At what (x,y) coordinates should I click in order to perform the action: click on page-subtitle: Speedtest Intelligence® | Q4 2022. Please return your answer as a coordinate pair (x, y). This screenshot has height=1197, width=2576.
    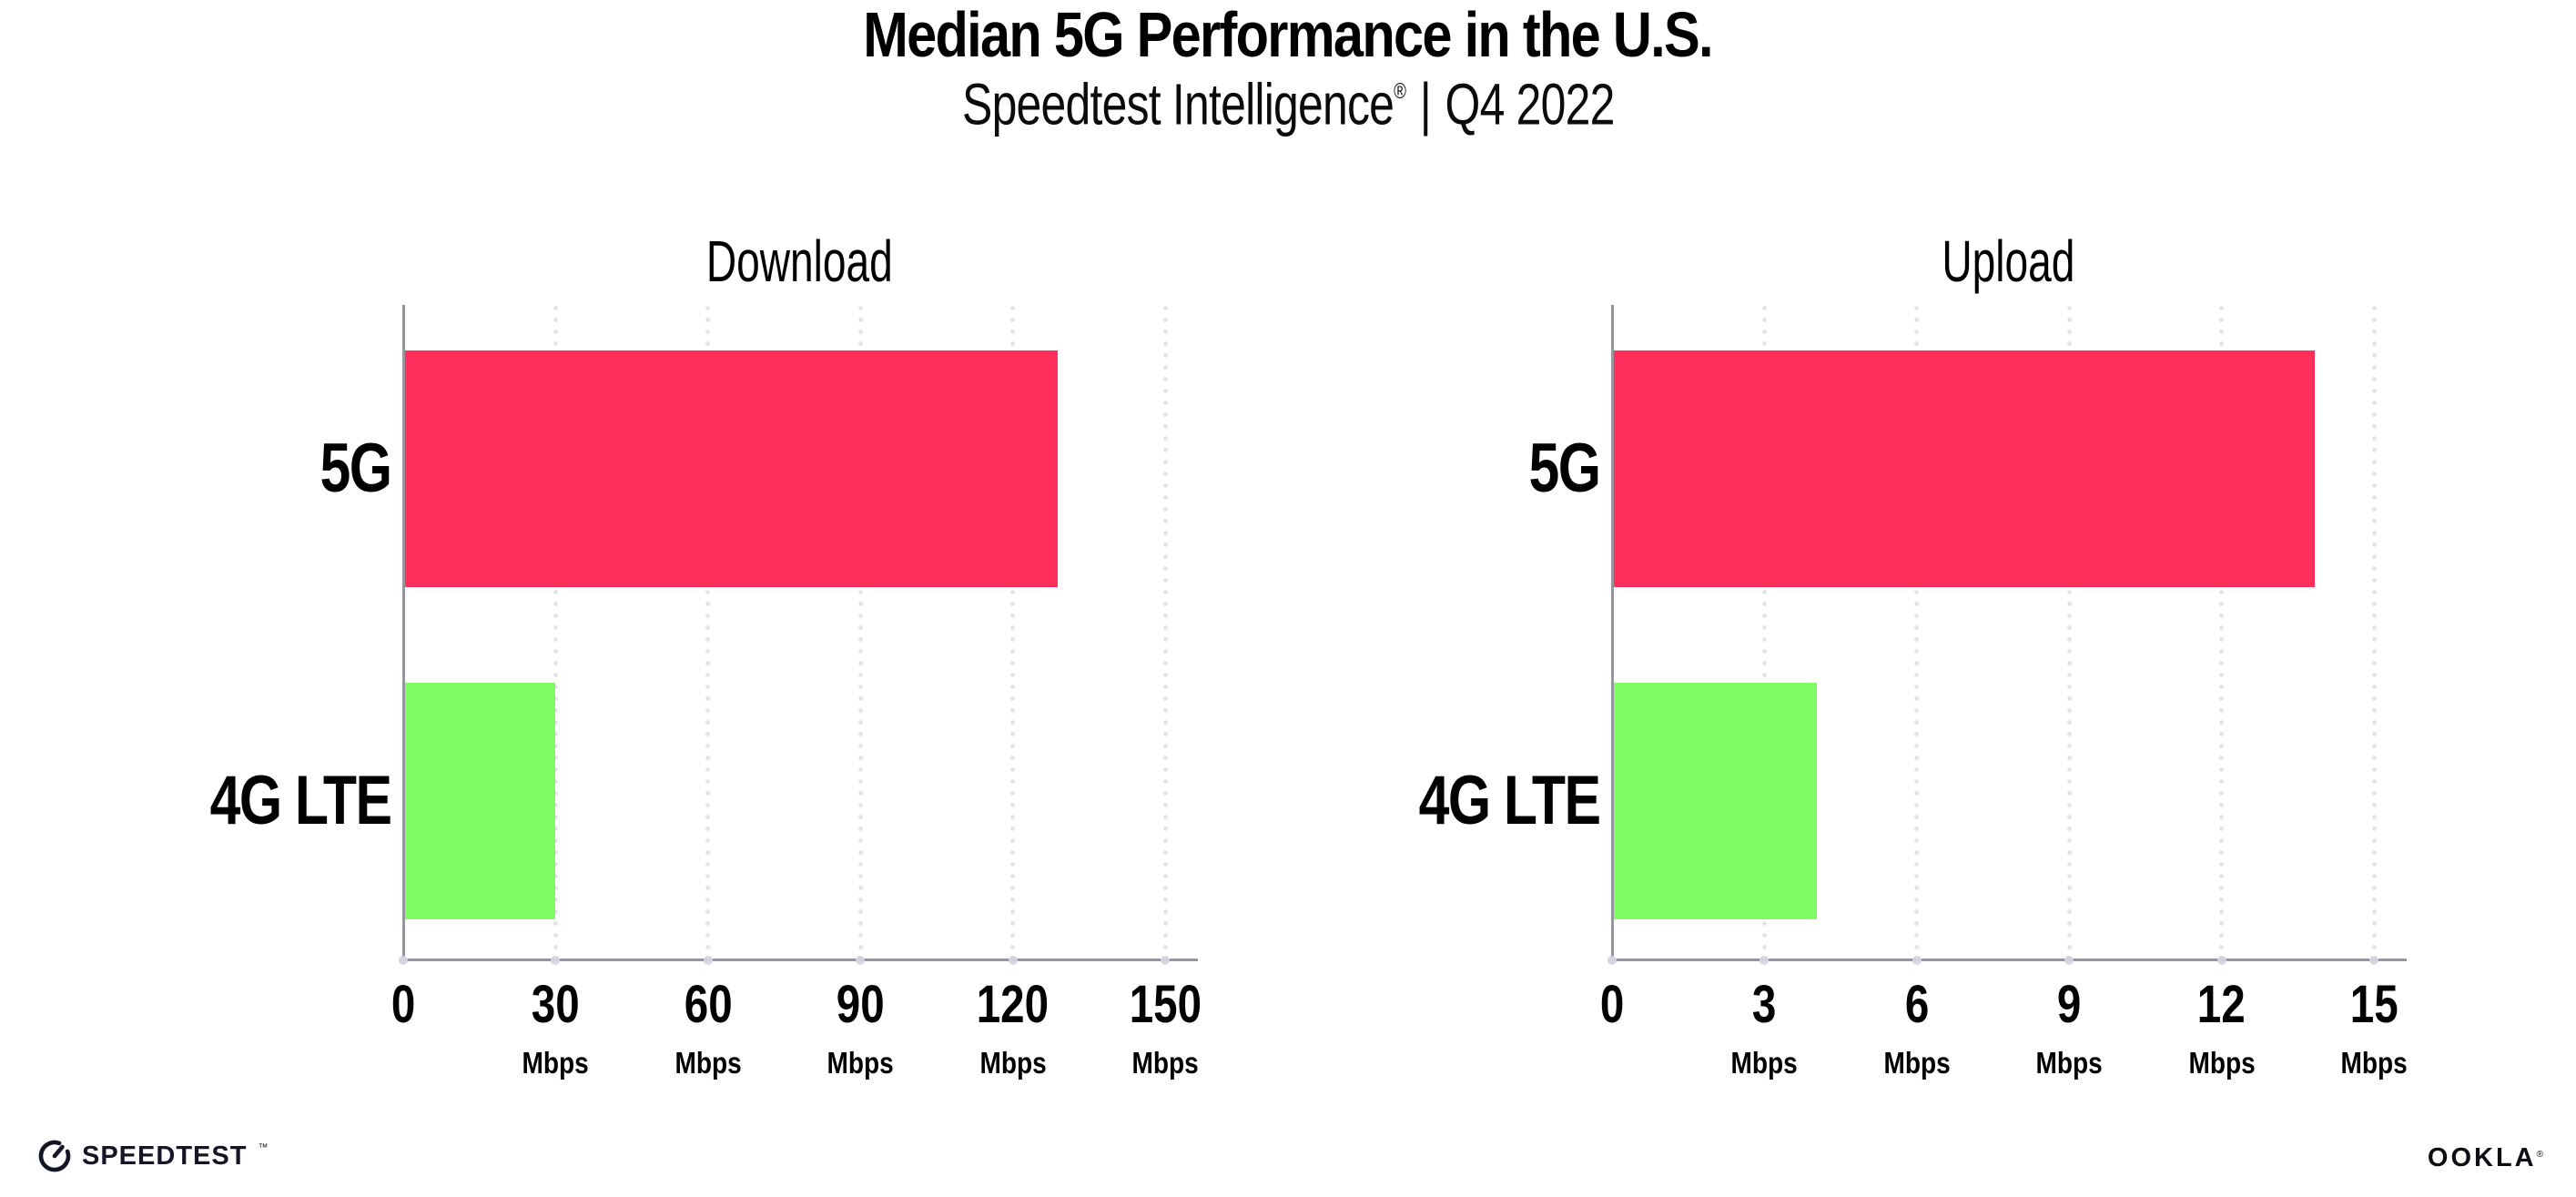
    Looking at the image, I should click on (1288, 101).